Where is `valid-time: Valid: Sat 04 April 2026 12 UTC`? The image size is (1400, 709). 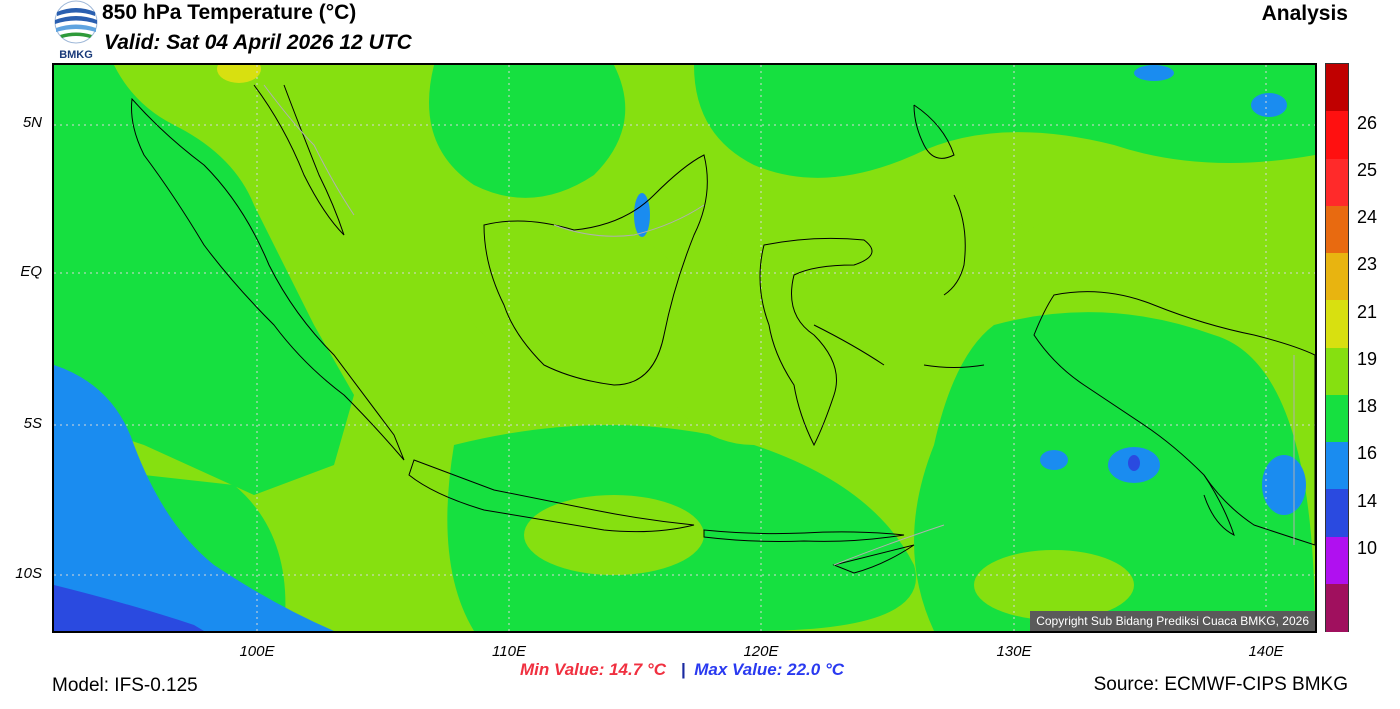 valid-time: Valid: Sat 04 April 2026 12 UTC is located at coordinates (258, 42).